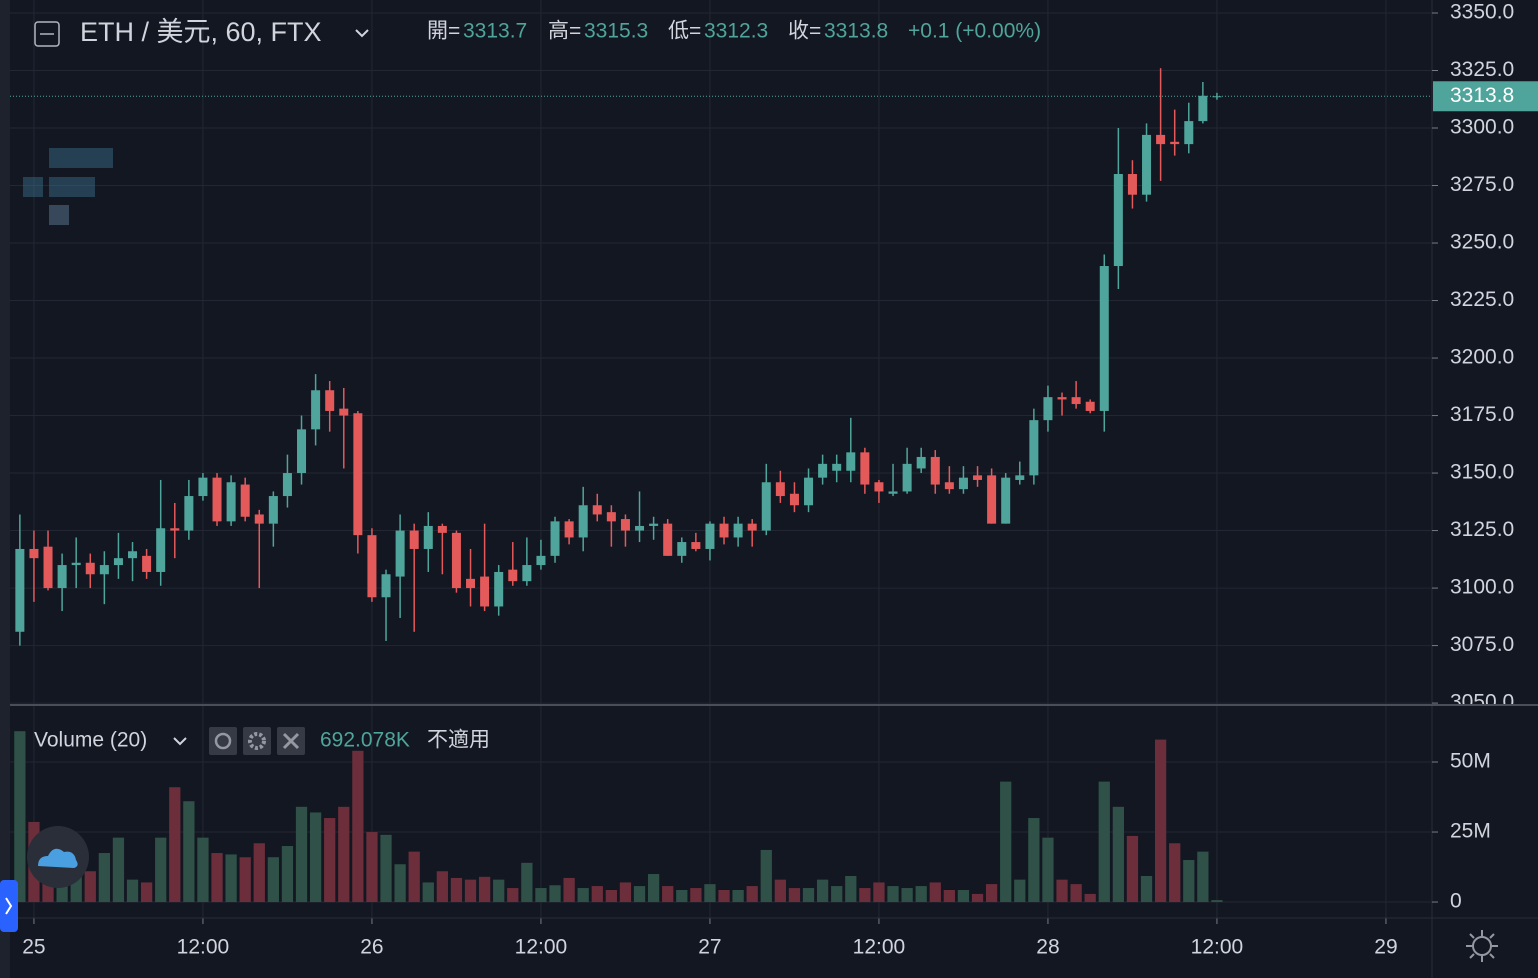  I want to click on settings-icon, so click(1482, 946).